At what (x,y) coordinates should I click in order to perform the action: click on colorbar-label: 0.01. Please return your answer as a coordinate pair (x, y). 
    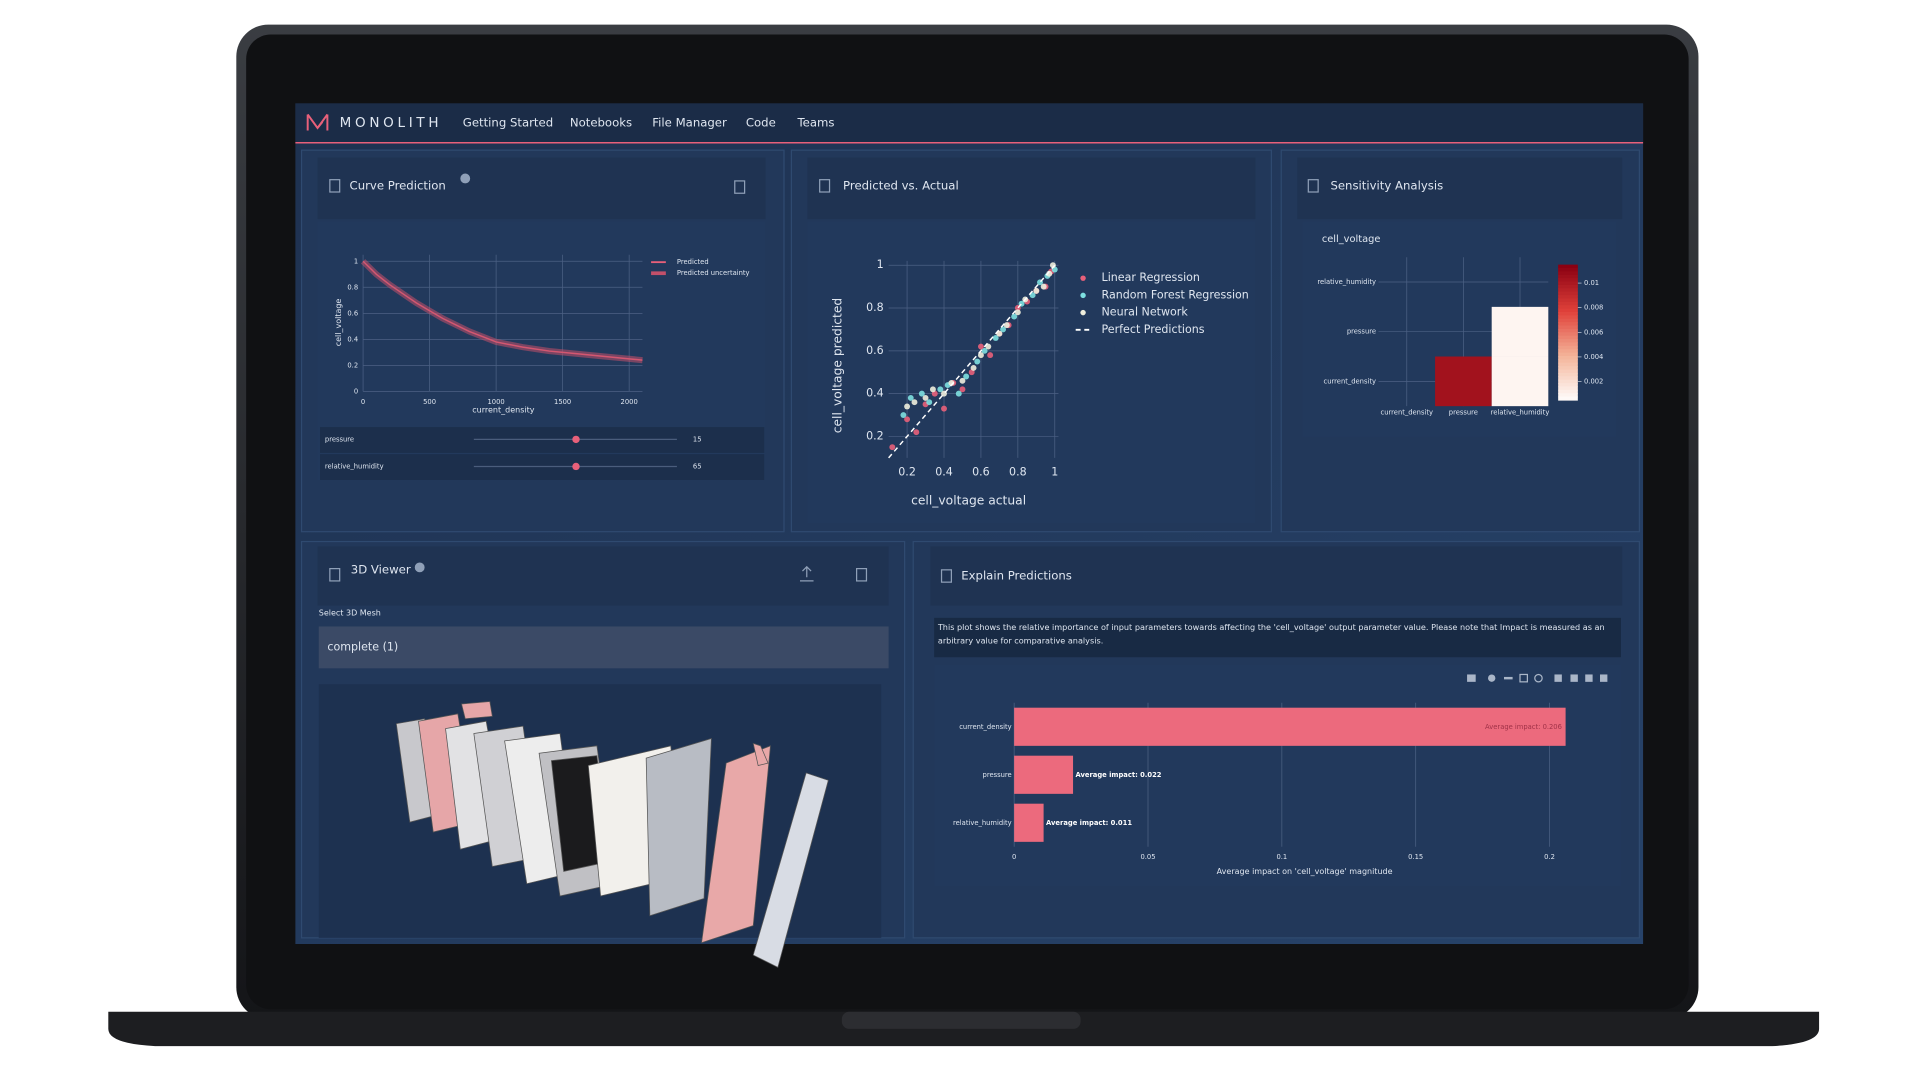
    Looking at the image, I should click on (1591, 283).